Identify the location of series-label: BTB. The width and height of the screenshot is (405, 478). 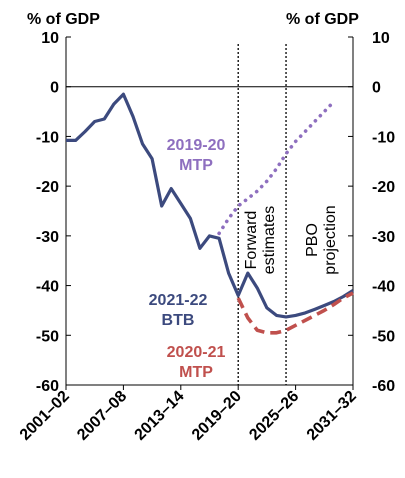
(178, 320).